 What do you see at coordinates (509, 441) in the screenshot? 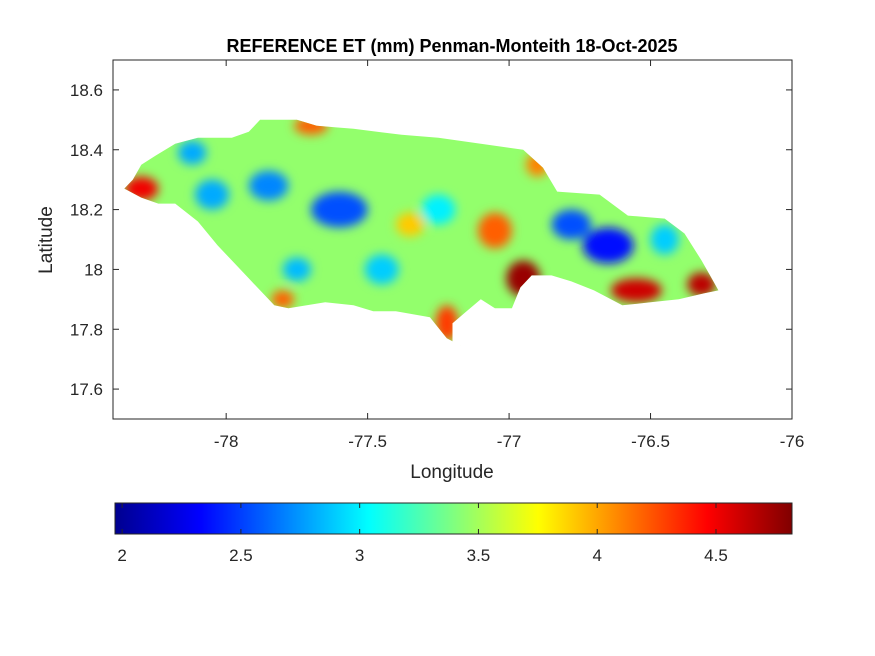
I see `x-tick-label: -77` at bounding box center [509, 441].